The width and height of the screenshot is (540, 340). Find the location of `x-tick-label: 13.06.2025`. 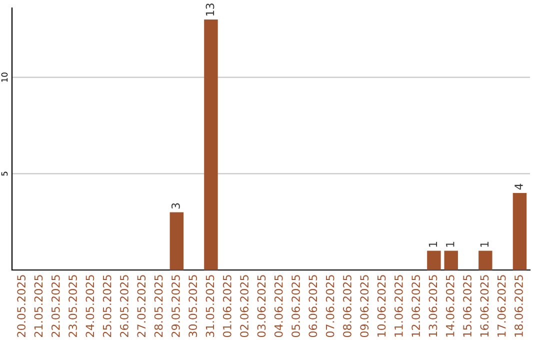

x-tick-label: 13.06.2025 is located at coordinates (433, 306).